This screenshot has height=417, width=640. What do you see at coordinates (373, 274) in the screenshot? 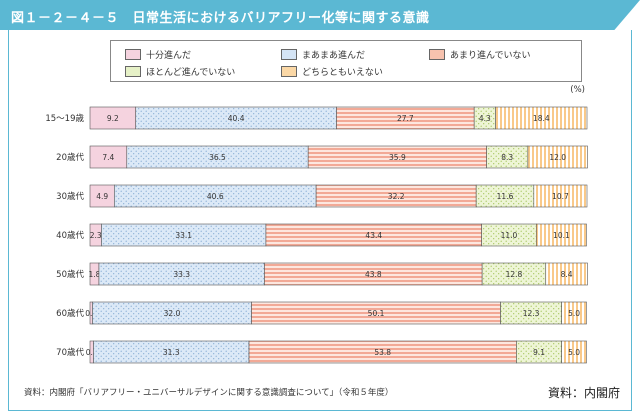
I see `data-label: 43.8` at bounding box center [373, 274].